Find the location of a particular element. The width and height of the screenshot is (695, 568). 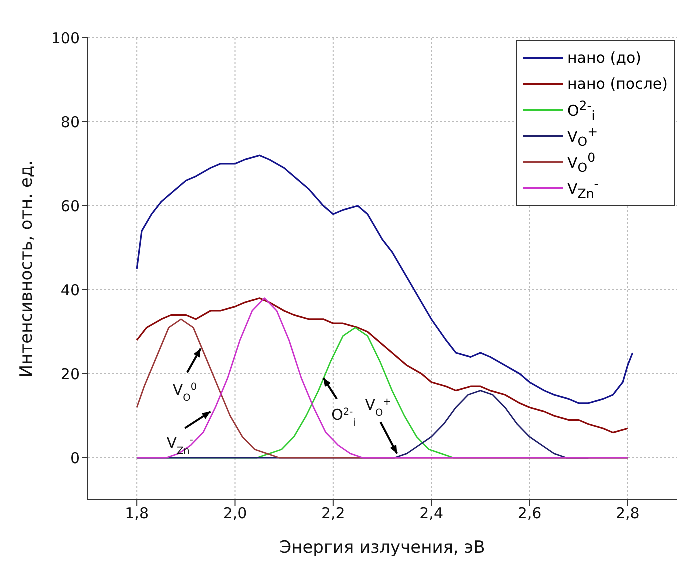

y-tick-label: 20 is located at coordinates (70, 374).